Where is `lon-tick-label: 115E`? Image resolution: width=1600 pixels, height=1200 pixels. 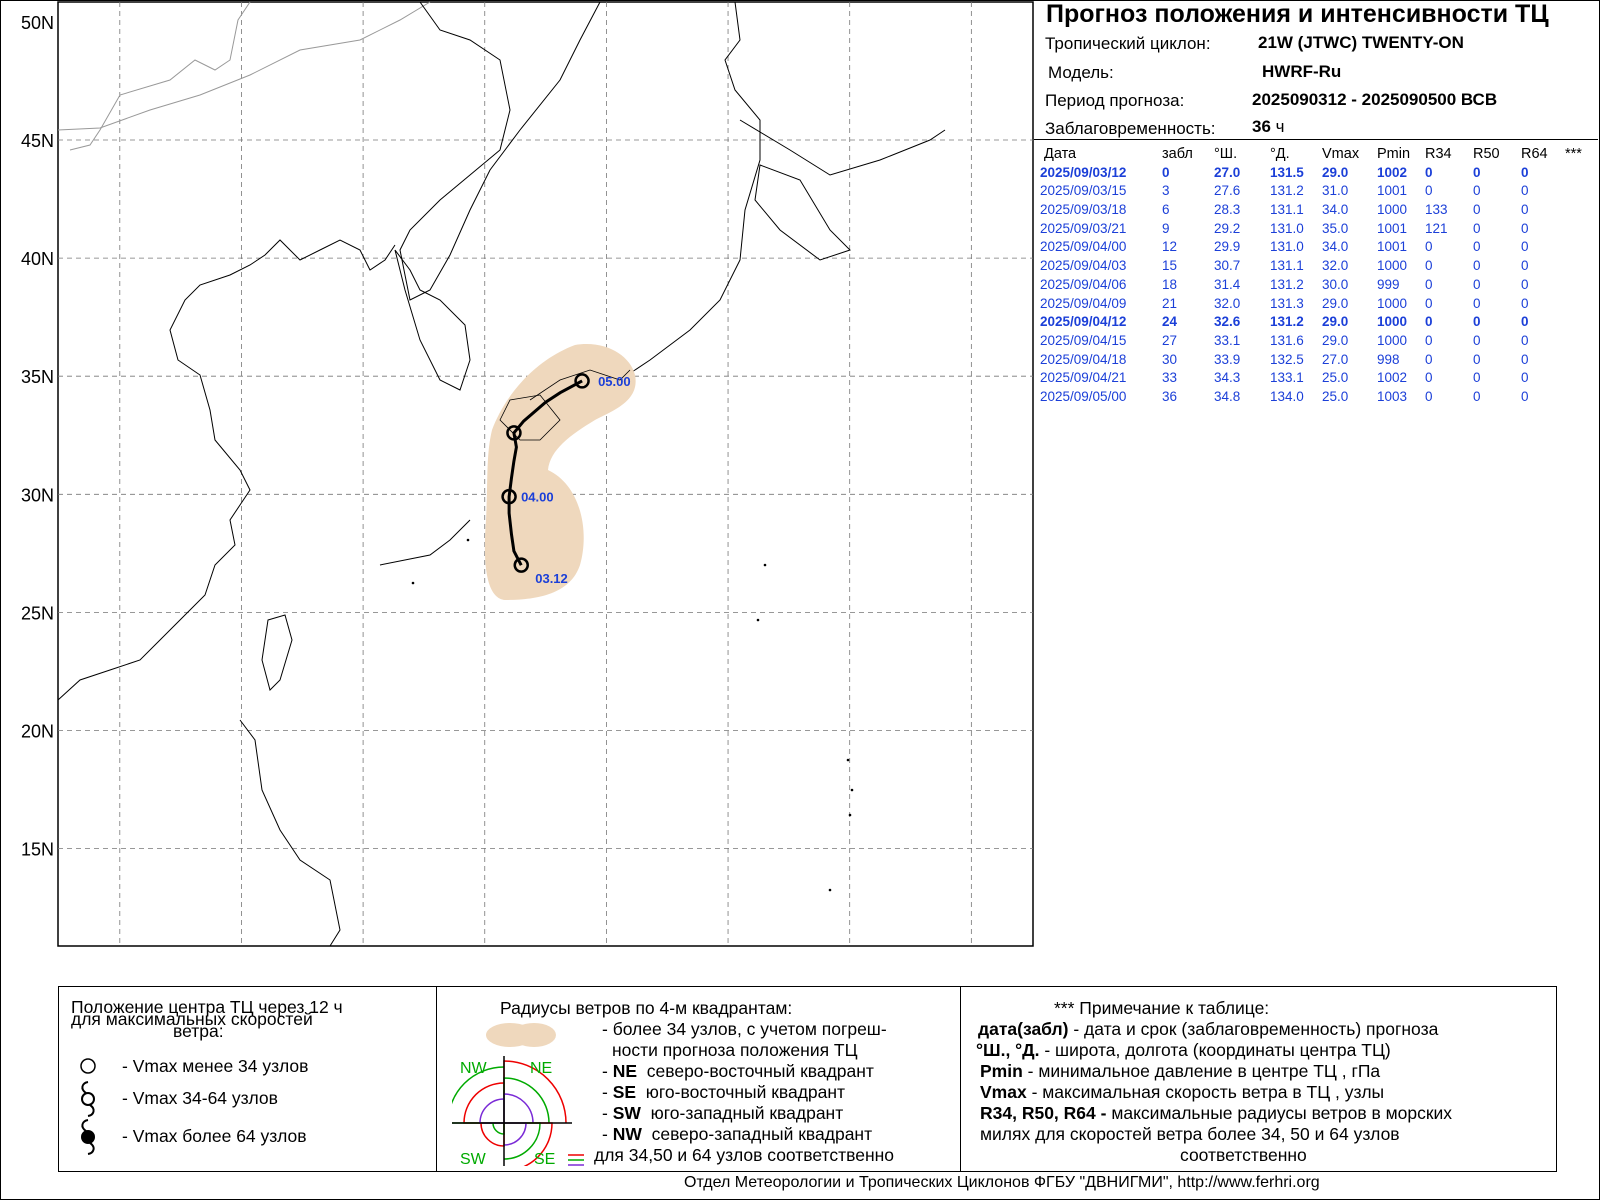
lon-tick-label: 115E is located at coordinates (119, 959).